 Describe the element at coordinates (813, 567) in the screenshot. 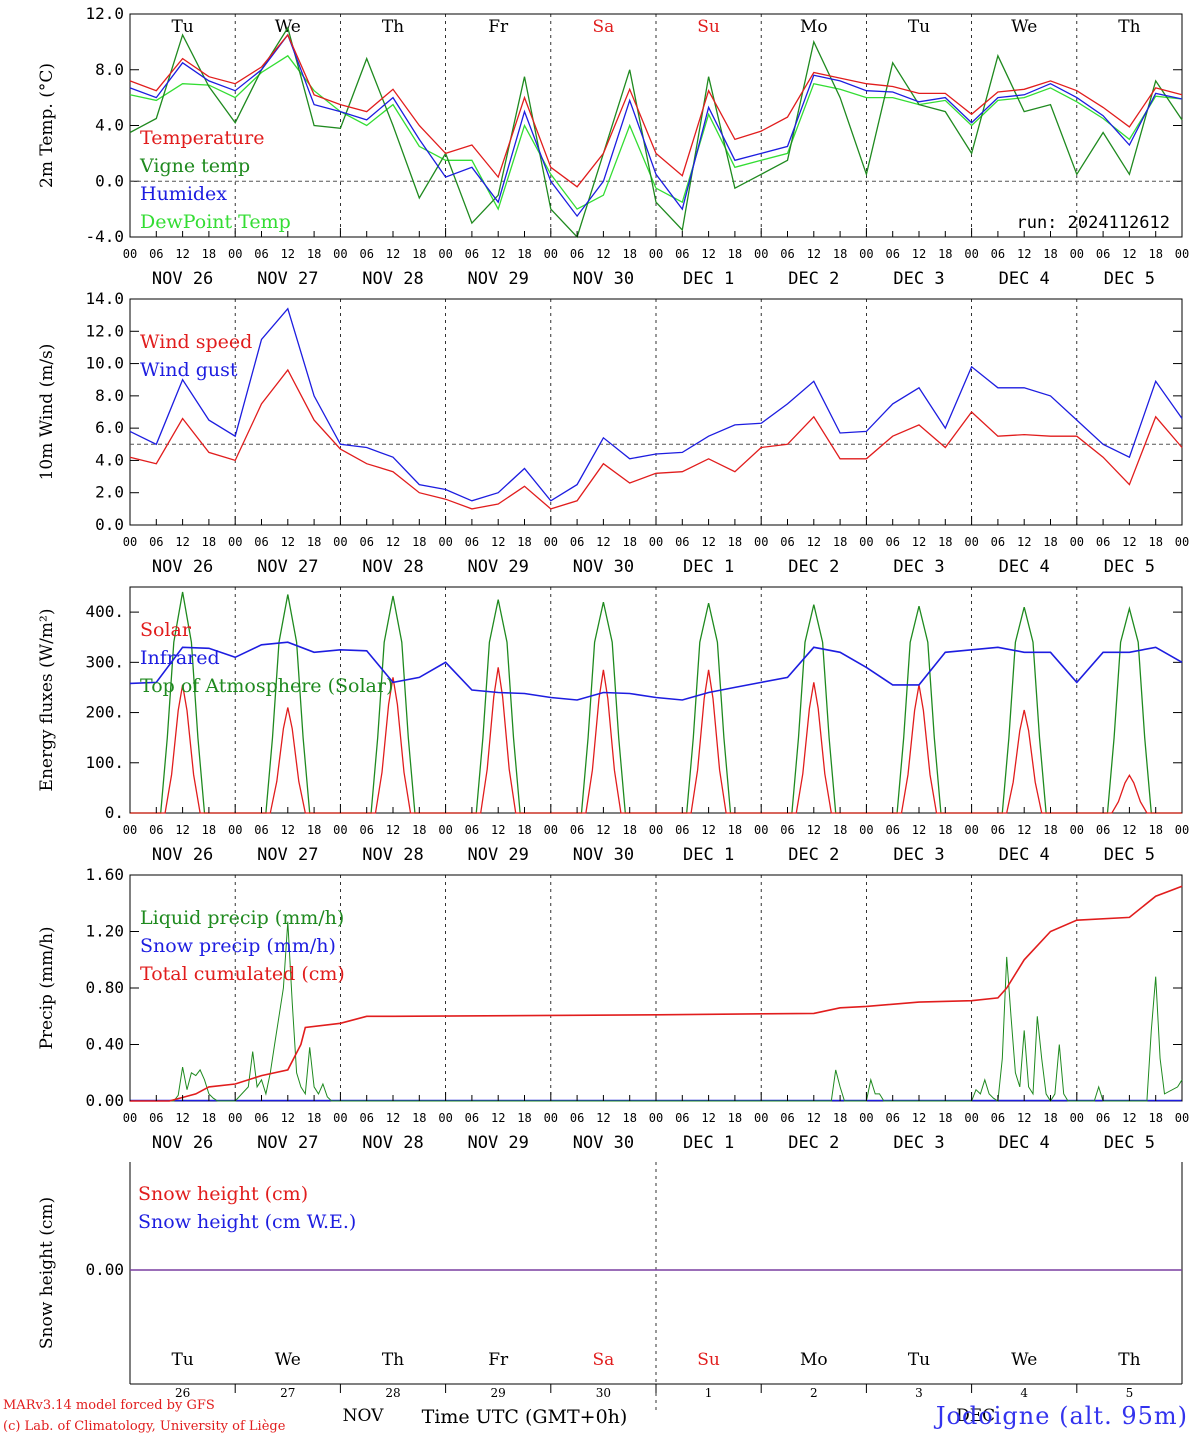

I see `wind-date-label: DEC 2` at that location.